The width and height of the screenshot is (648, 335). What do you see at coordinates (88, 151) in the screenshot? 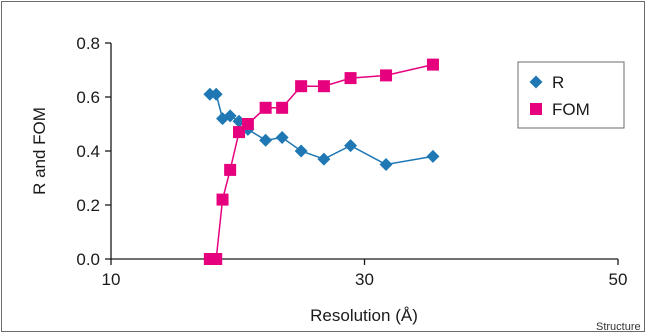
I see `y-tick-label: 0.4` at bounding box center [88, 151].